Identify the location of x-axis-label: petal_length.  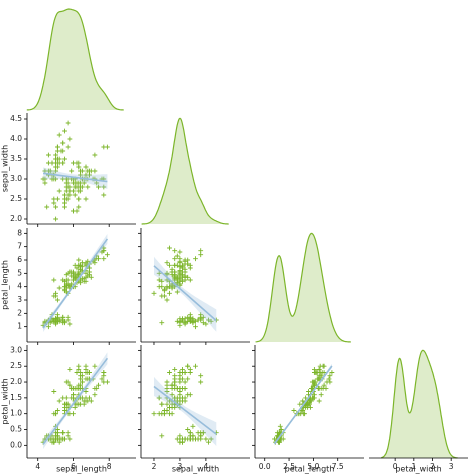
(310, 469).